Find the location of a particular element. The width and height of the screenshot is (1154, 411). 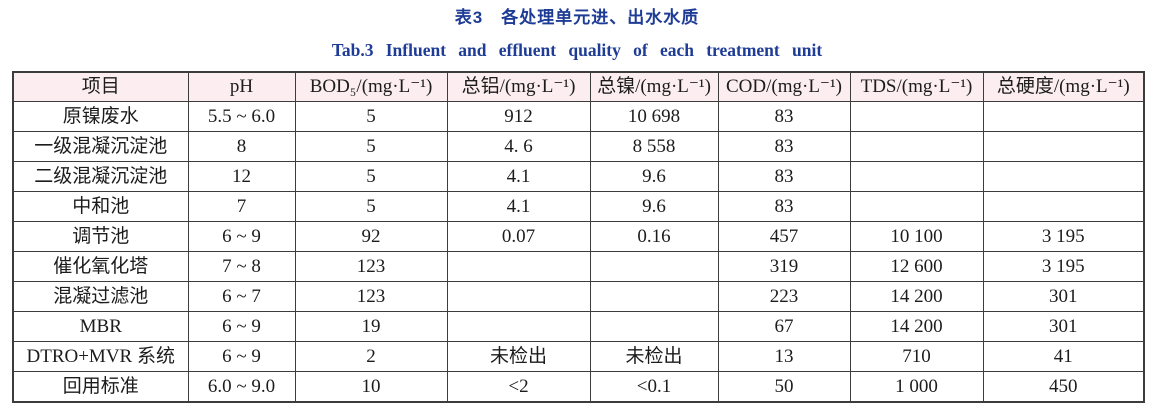

table-row: MBR 6 ~ 9 19 67 14 200 301 is located at coordinates (578, 326).